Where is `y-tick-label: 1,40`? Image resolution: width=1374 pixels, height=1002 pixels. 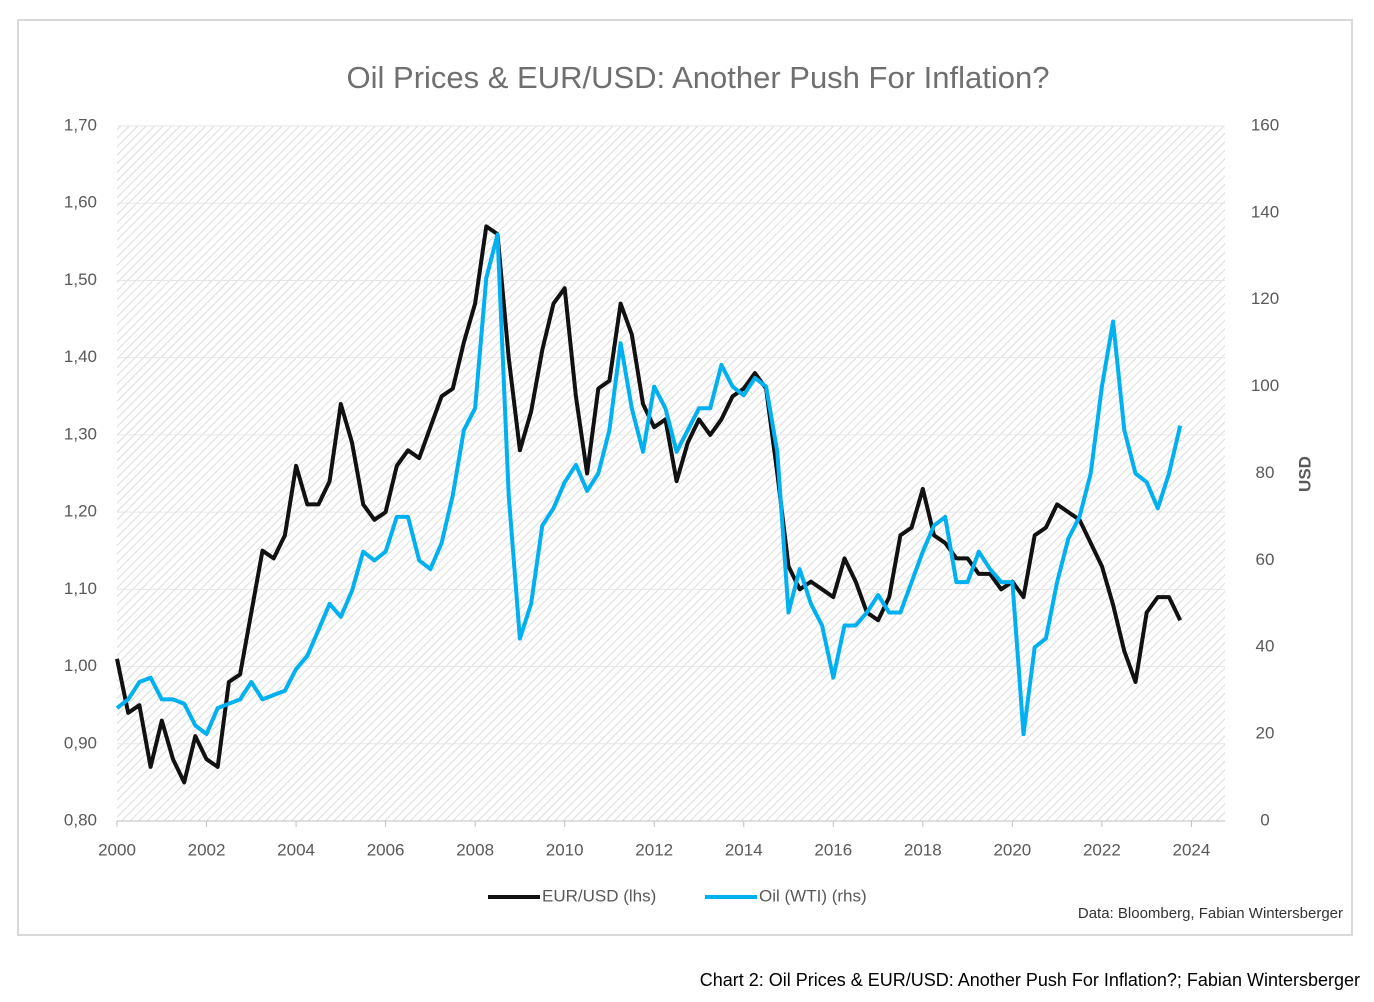
y-tick-label: 1,40 is located at coordinates (80, 356).